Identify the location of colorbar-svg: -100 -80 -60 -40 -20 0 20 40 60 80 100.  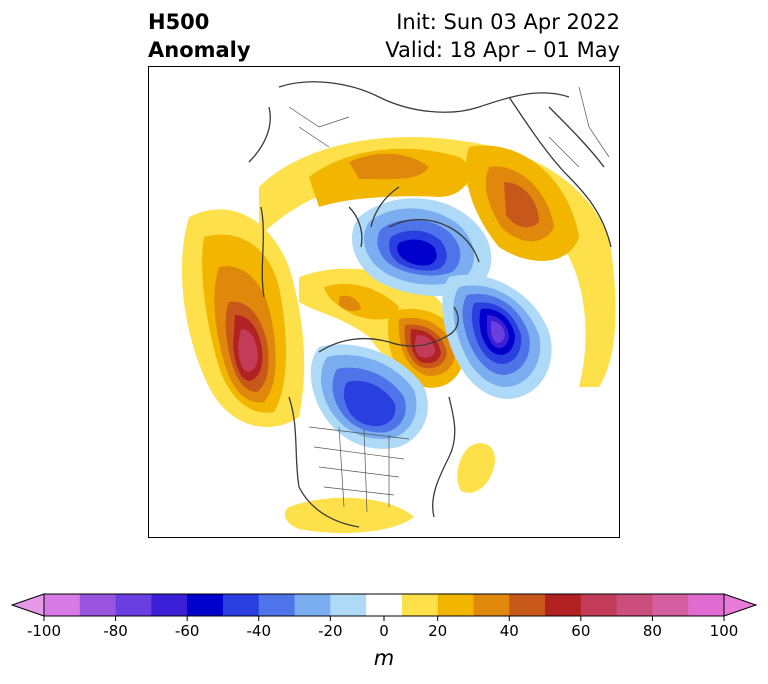
(384, 616).